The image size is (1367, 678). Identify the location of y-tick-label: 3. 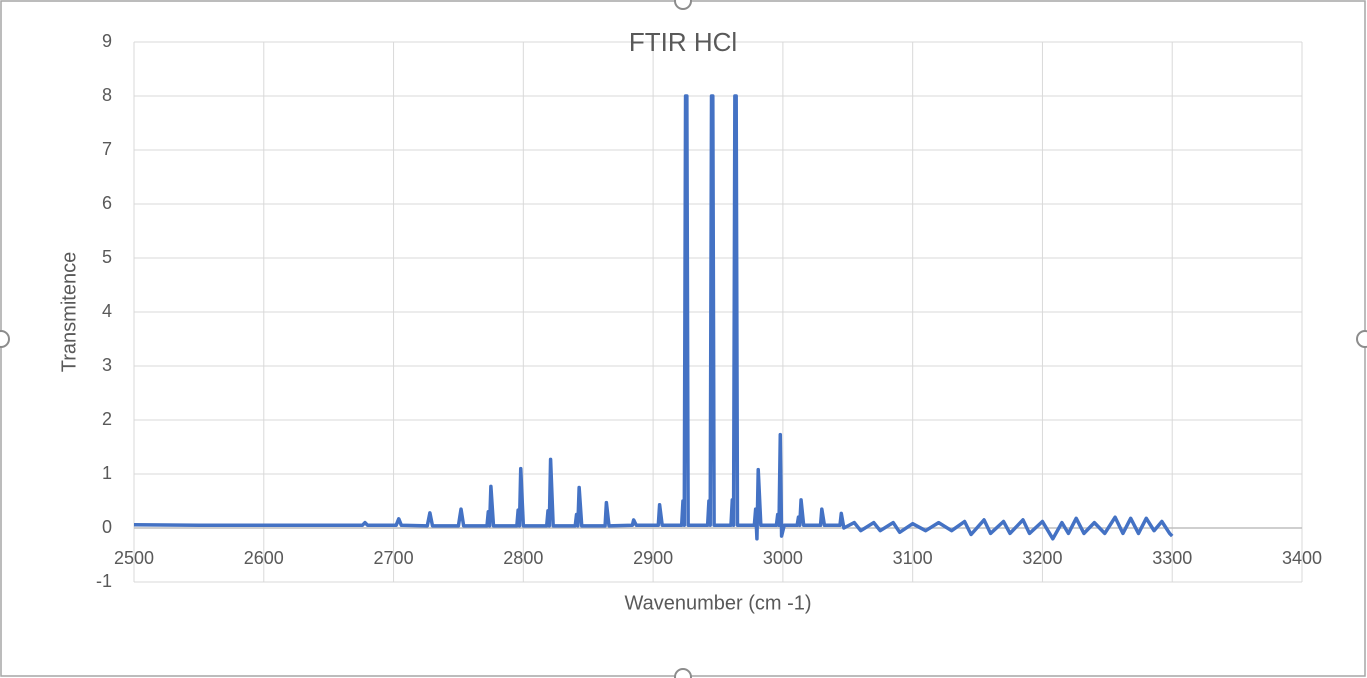
(107, 365).